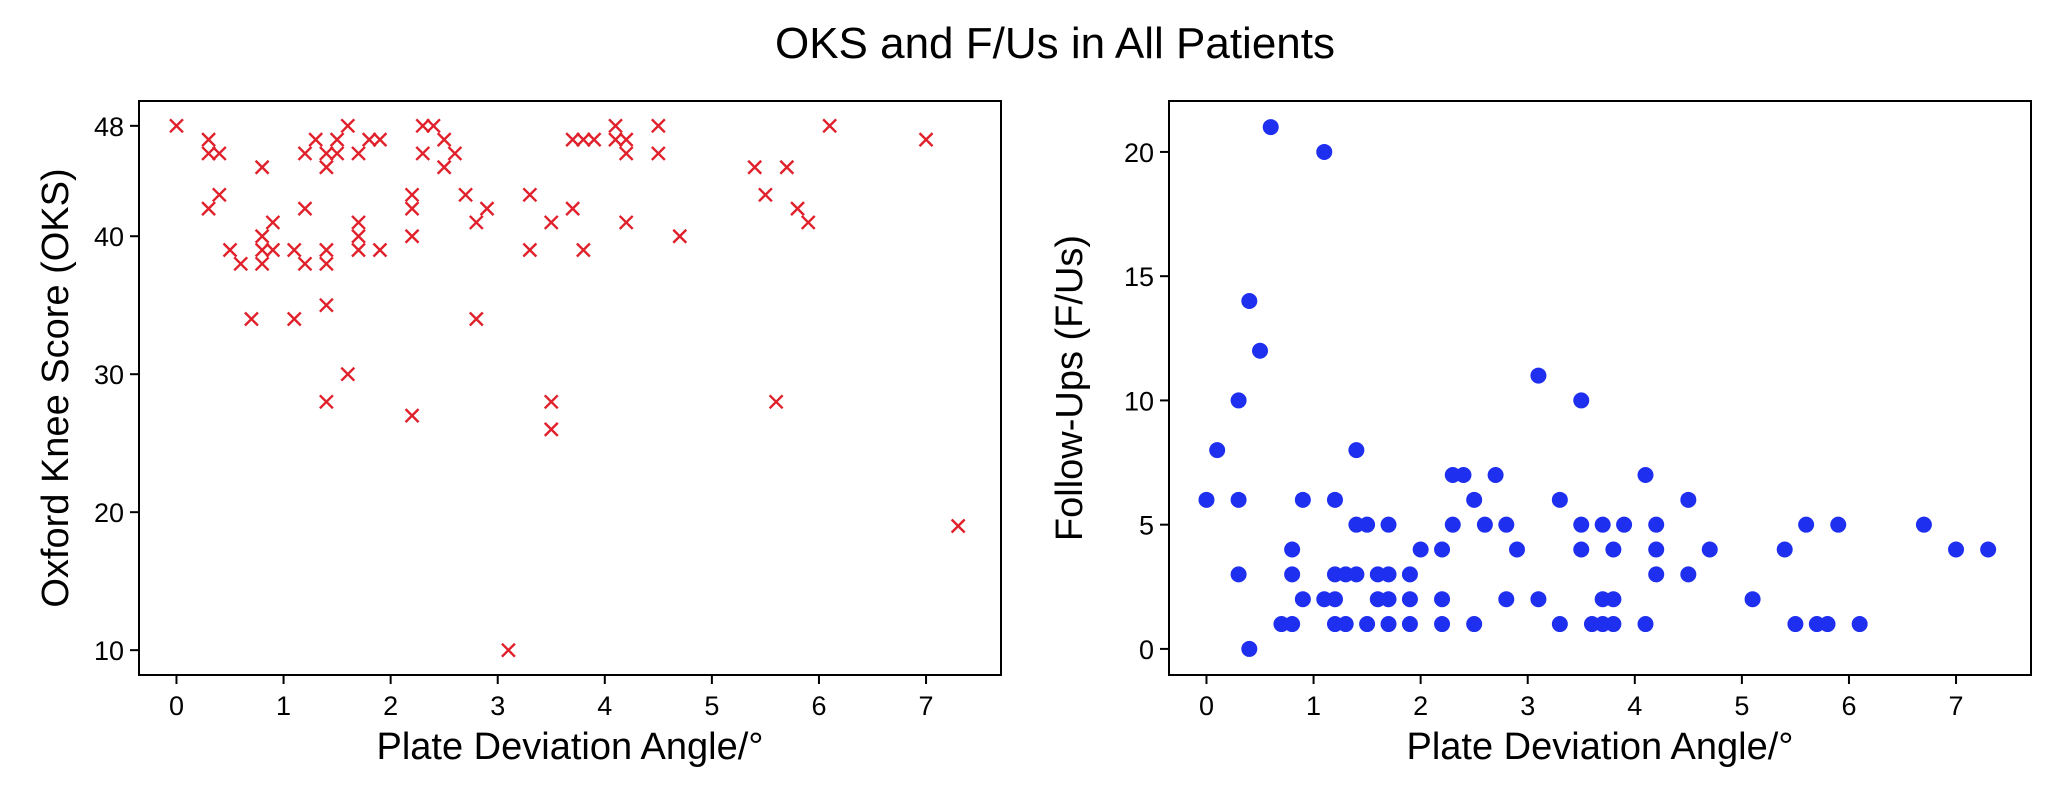 This screenshot has width=2054, height=796. What do you see at coordinates (1146, 526) in the screenshot?
I see `followups-y-tick-label: 5` at bounding box center [1146, 526].